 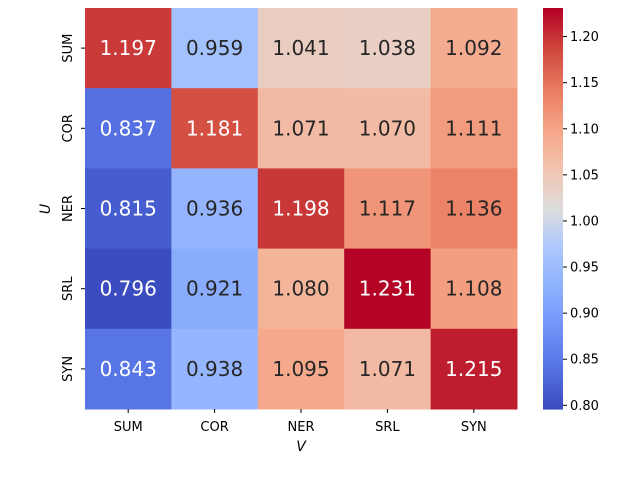 I want to click on cell-value-label: 1.181, so click(x=214, y=128).